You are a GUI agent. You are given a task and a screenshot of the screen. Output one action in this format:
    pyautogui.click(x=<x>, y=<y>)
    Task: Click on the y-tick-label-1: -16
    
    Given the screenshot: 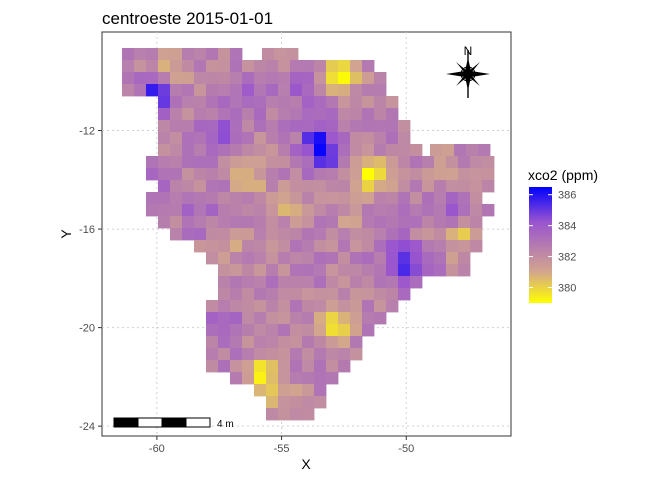 What is the action you would take?
    pyautogui.click(x=87, y=230)
    